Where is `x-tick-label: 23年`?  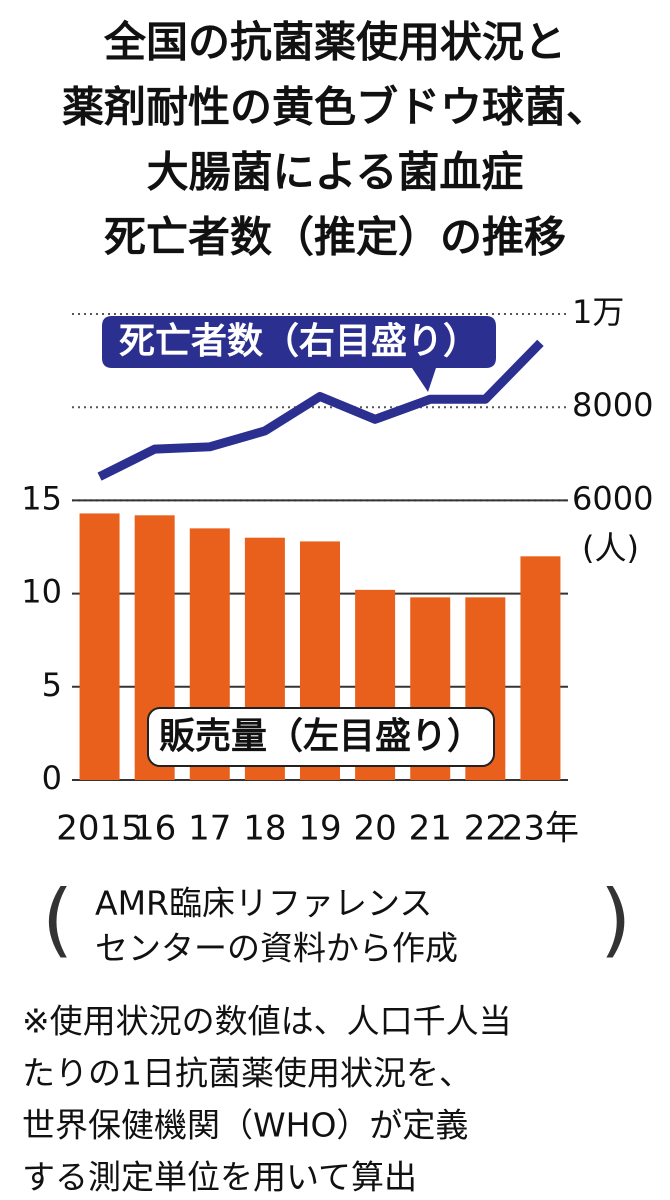
x-tick-label: 23年 is located at coordinates (540, 829).